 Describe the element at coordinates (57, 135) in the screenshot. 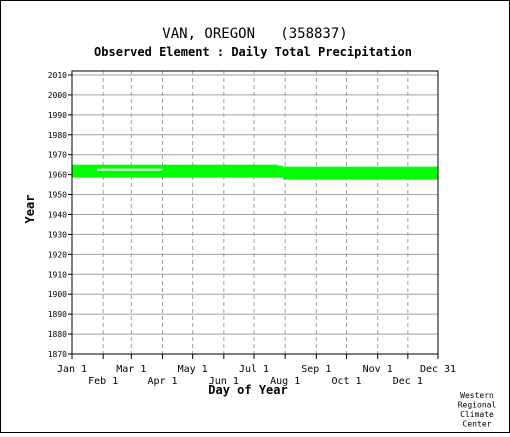

I see `y-tick-label: 1980` at that location.